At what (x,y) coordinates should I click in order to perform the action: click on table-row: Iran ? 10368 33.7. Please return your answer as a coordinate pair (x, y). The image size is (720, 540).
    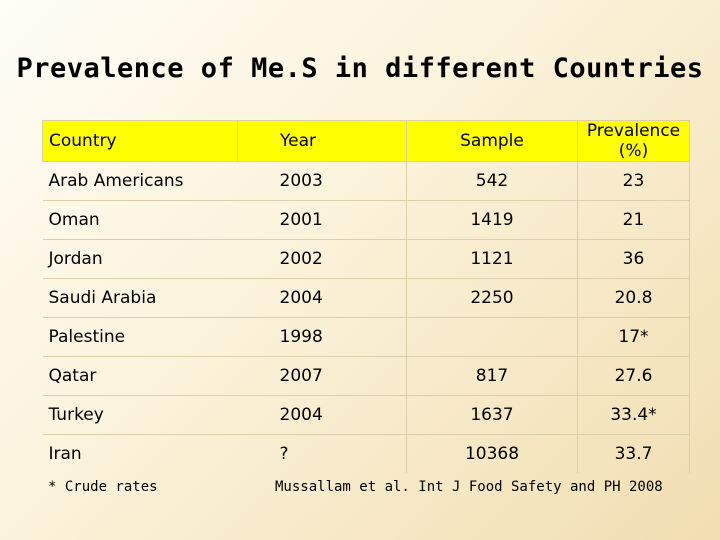
    Looking at the image, I should click on (366, 453).